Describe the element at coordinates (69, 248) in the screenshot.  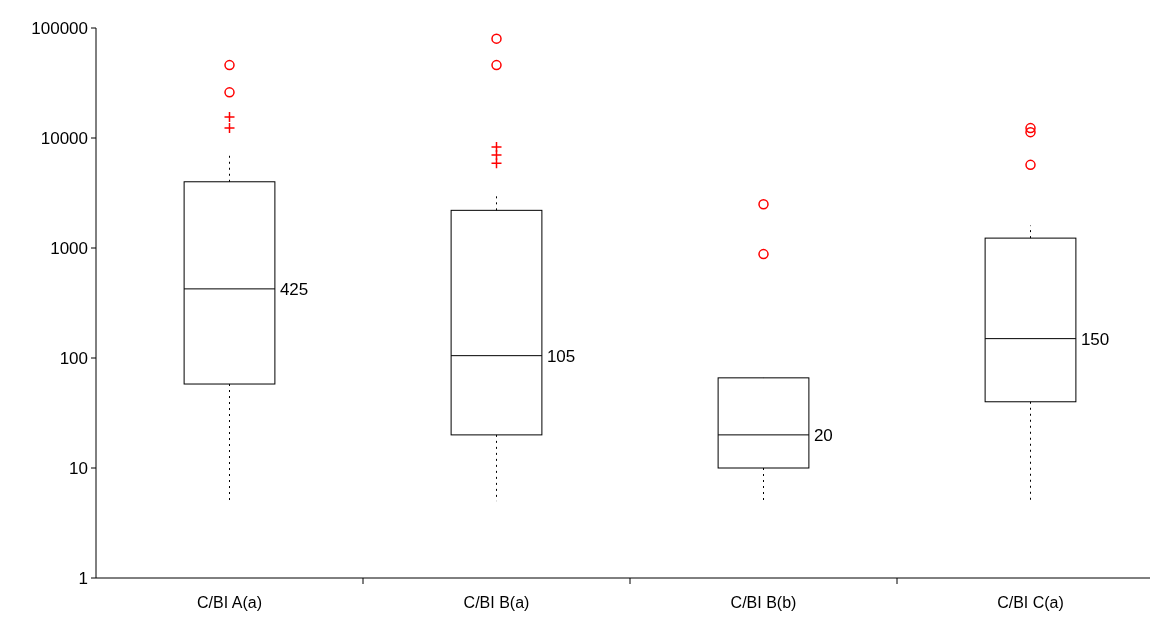
I see `y-tick-label: 1000` at that location.